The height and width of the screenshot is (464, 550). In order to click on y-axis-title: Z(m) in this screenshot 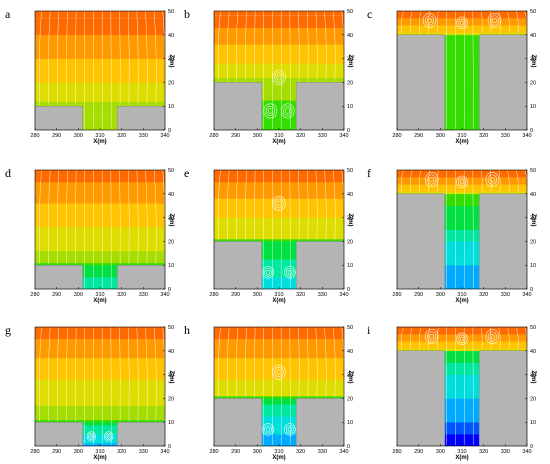, I will do `click(171, 376)`.